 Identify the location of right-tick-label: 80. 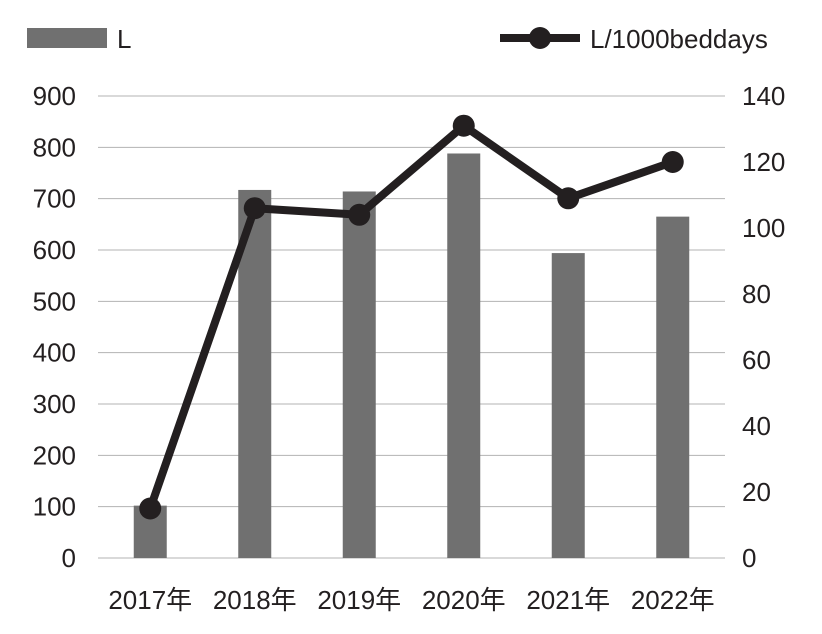
(756, 294).